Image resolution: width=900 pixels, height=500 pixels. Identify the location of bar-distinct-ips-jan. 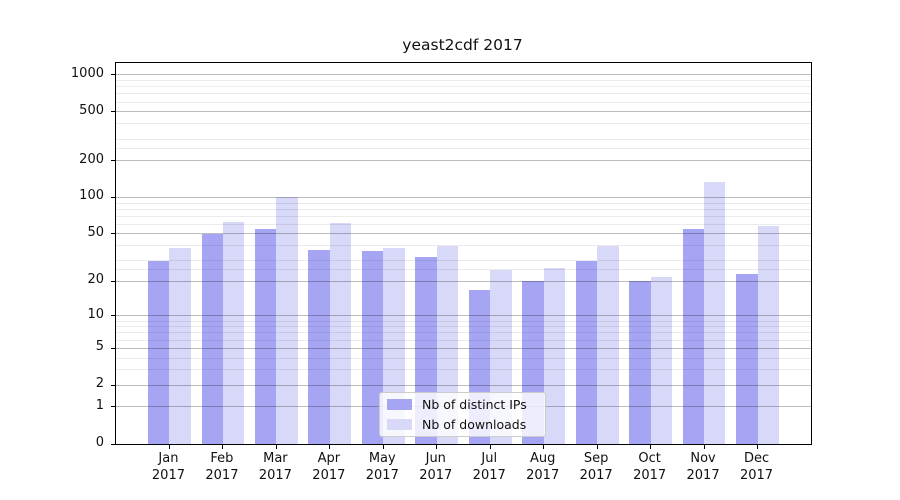
(159, 352).